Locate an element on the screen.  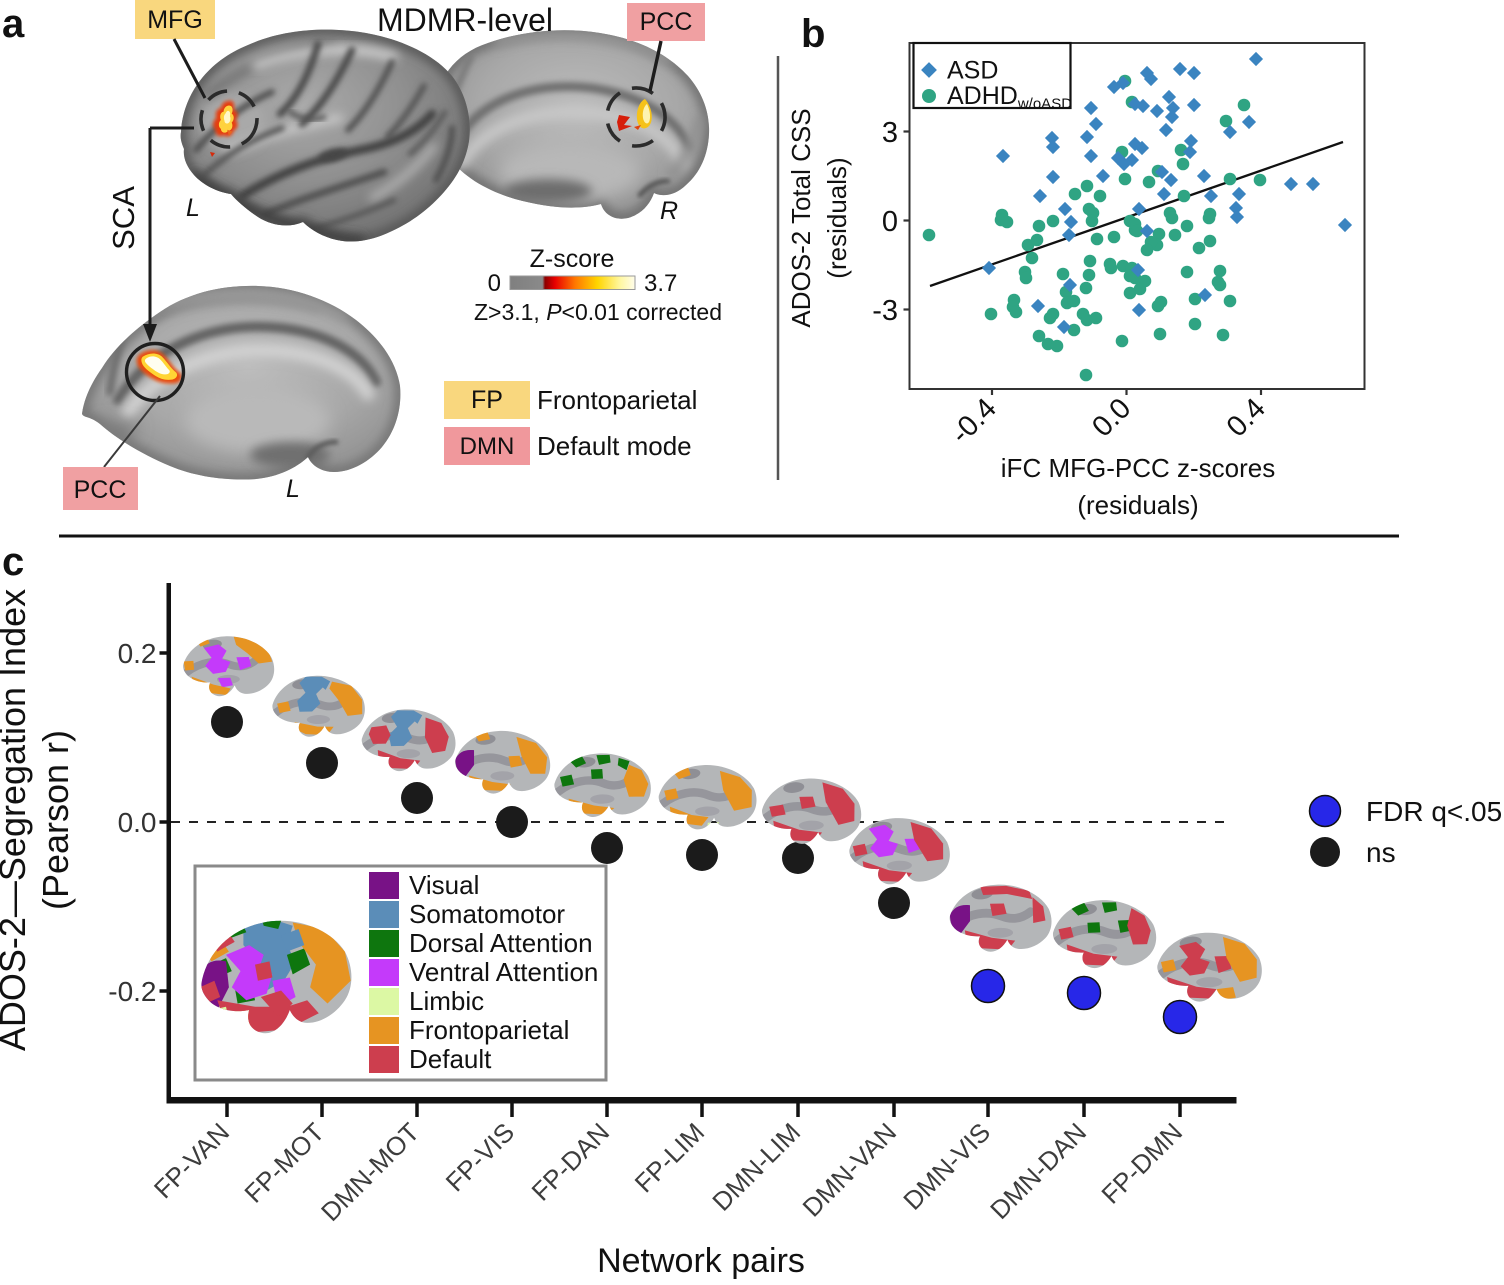
svg-text: MDMR-level is located at coordinates (465, 20).